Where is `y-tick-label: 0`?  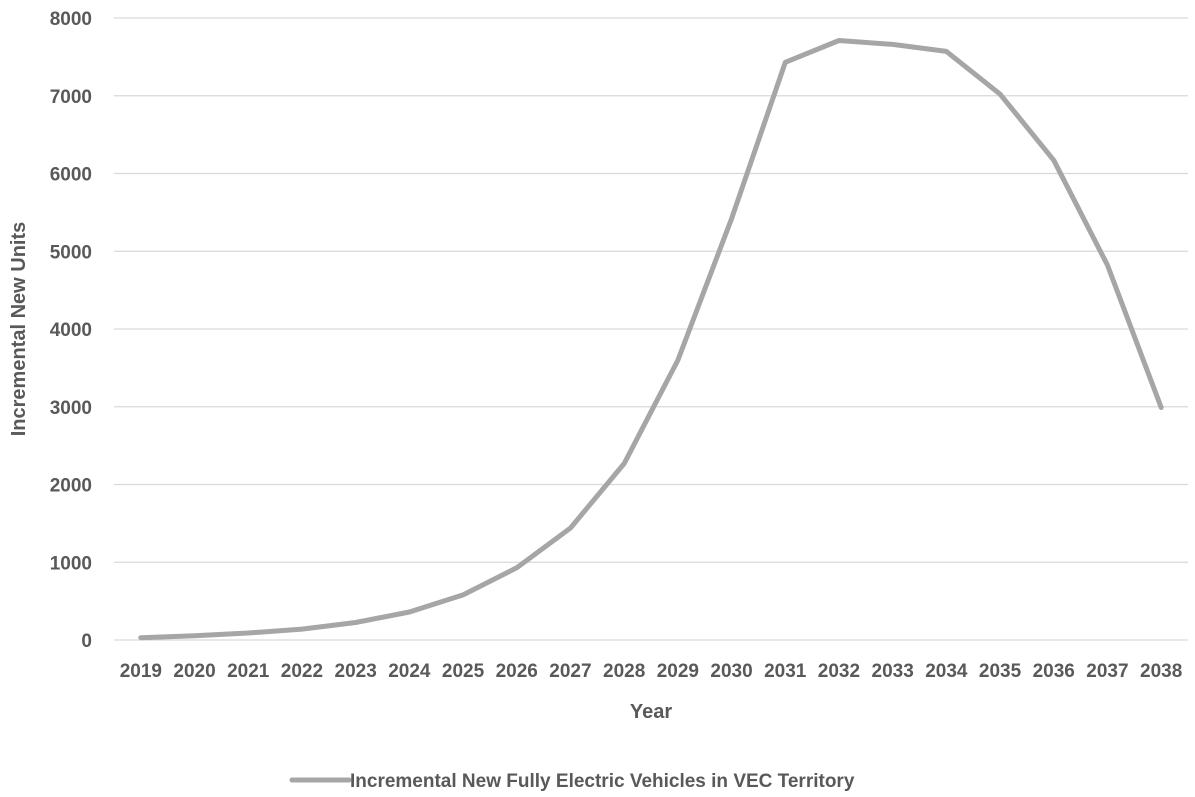 y-tick-label: 0 is located at coordinates (86, 641).